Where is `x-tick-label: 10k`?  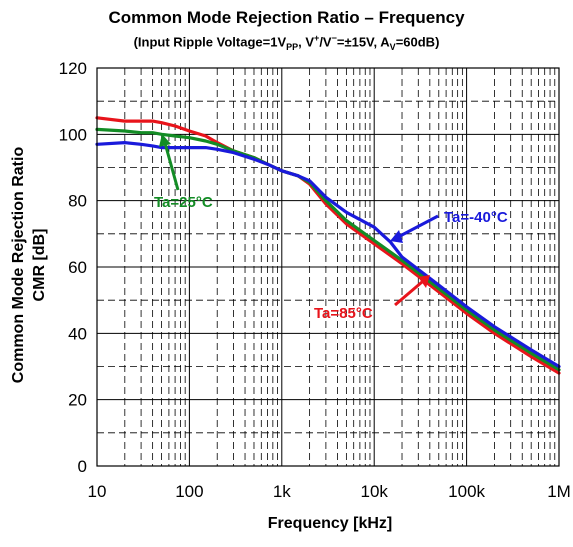 x-tick-label: 10k is located at coordinates (374, 491).